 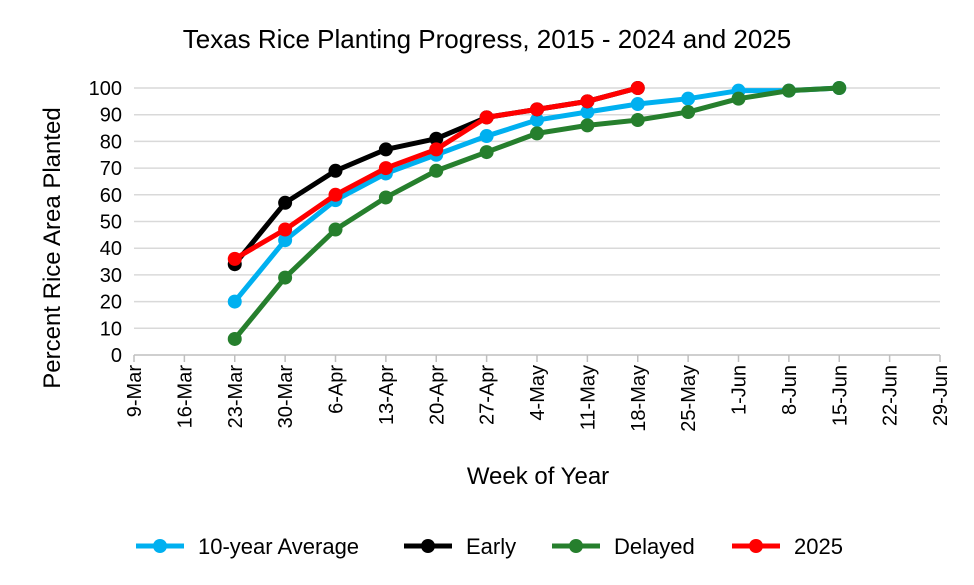 What do you see at coordinates (111, 329) in the screenshot?
I see `y-tick-label: 10` at bounding box center [111, 329].